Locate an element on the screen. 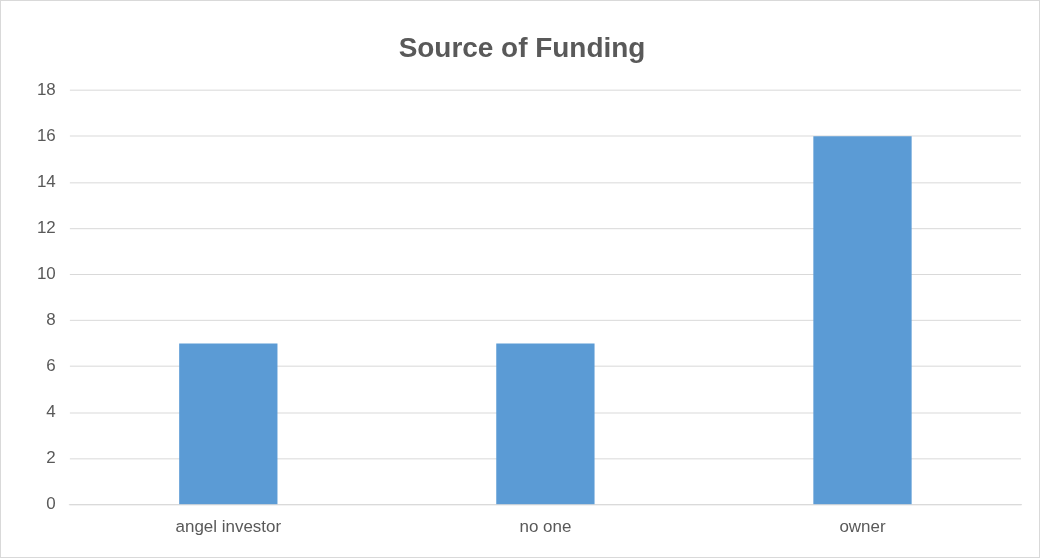  y-tick-label: 2 is located at coordinates (51, 458).